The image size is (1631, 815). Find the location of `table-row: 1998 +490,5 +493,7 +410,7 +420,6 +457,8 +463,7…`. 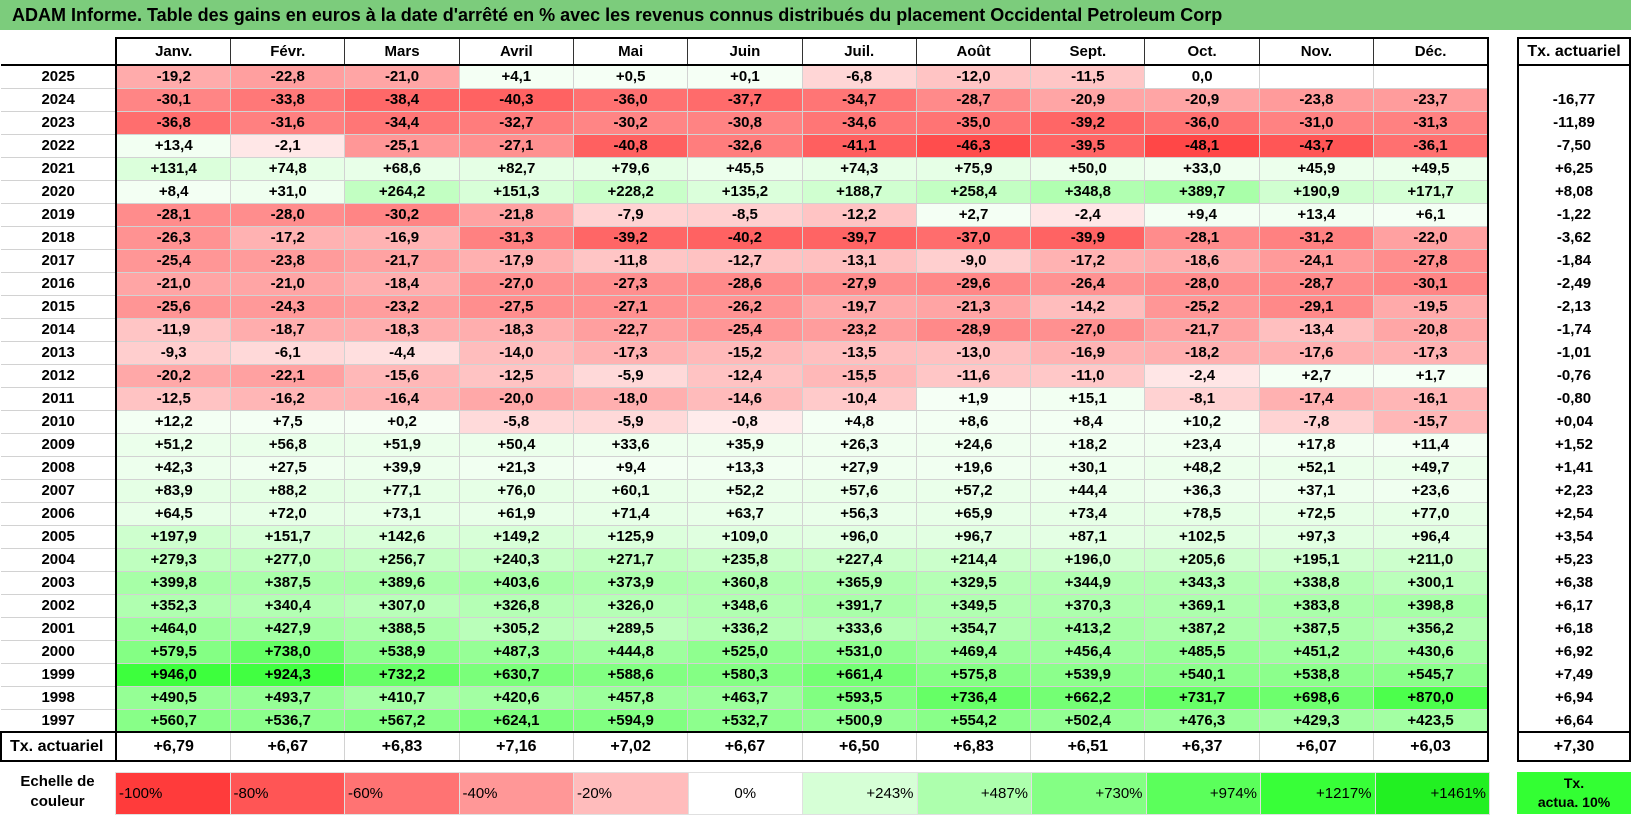

table-row: 1998 +490,5 +493,7 +410,7 +420,6 +457,8 +463,7… is located at coordinates (745, 697).